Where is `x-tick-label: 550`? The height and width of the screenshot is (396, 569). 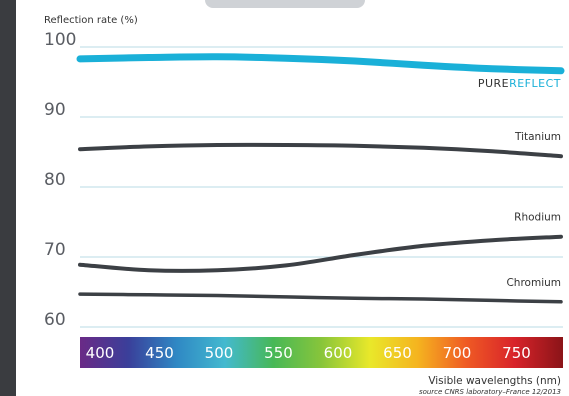
x-tick-label: 550 is located at coordinates (278, 353).